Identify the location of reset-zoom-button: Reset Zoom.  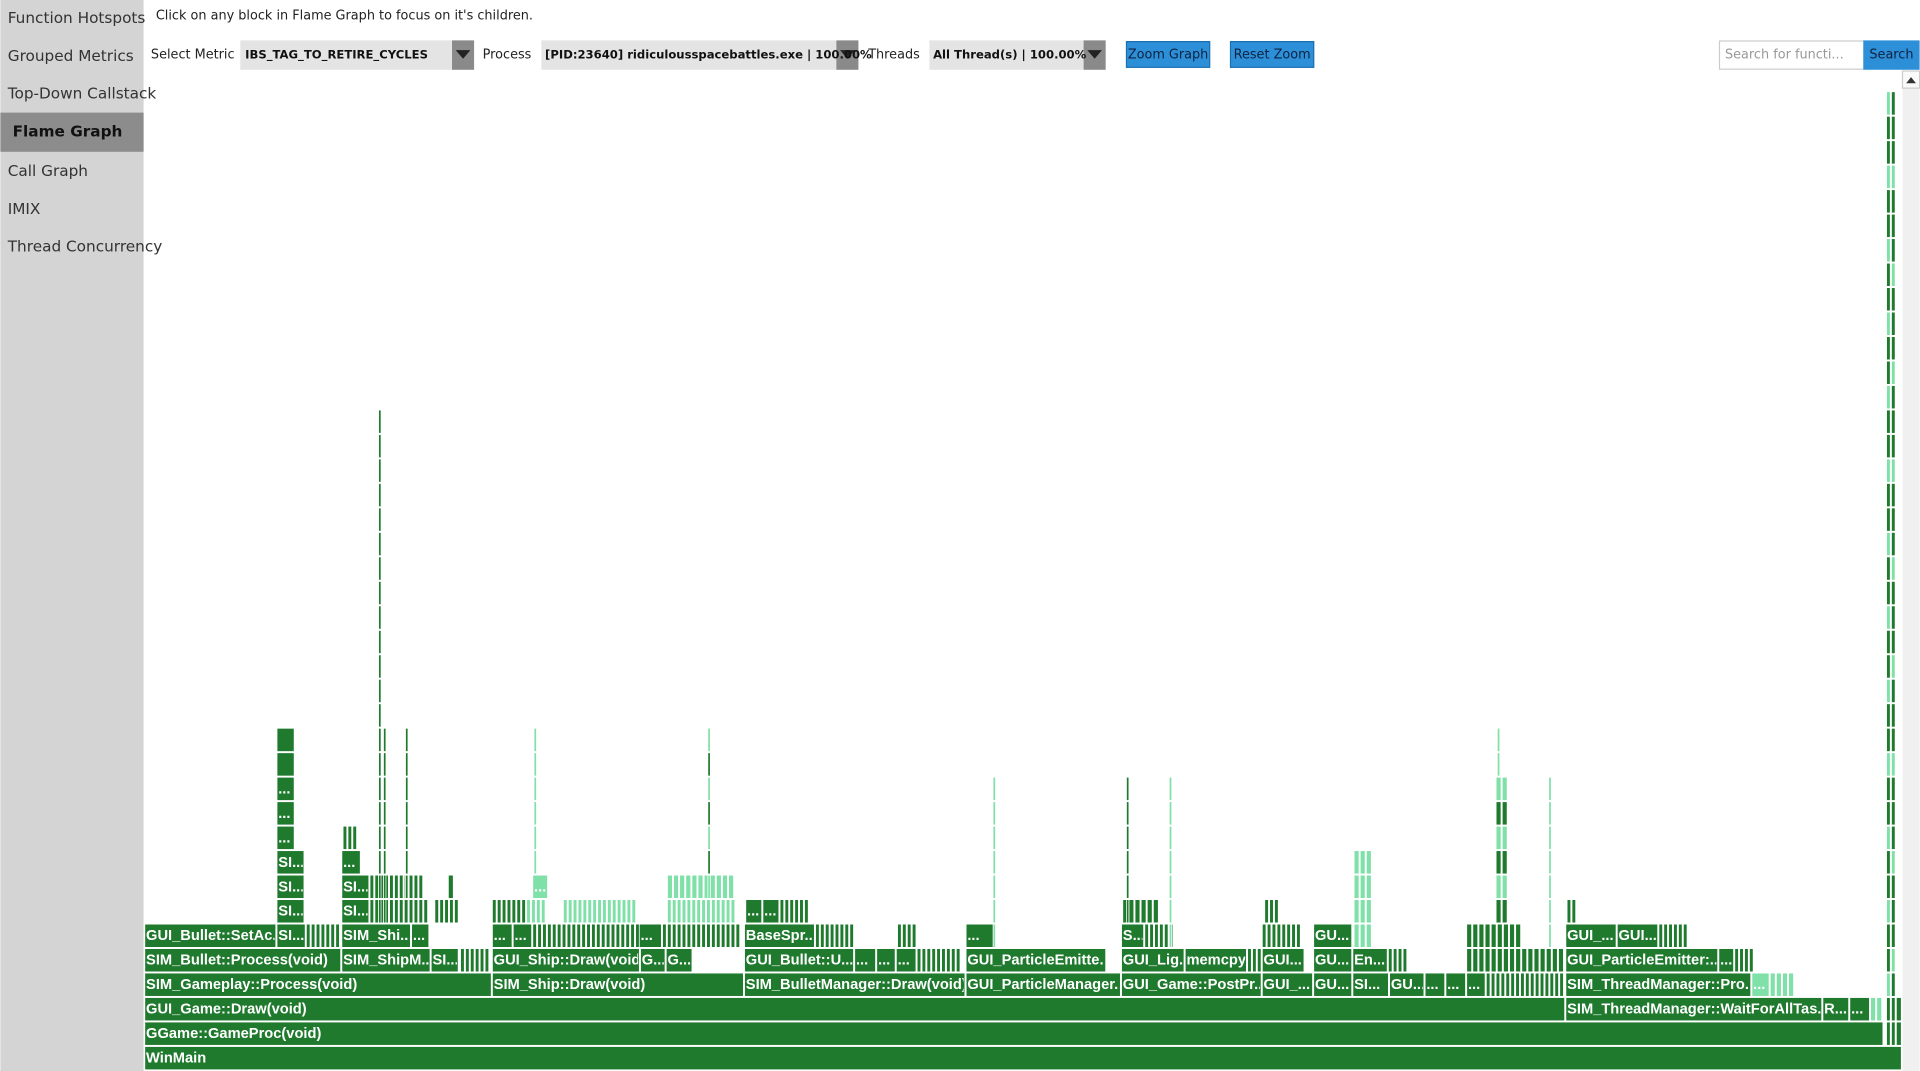
(1272, 54).